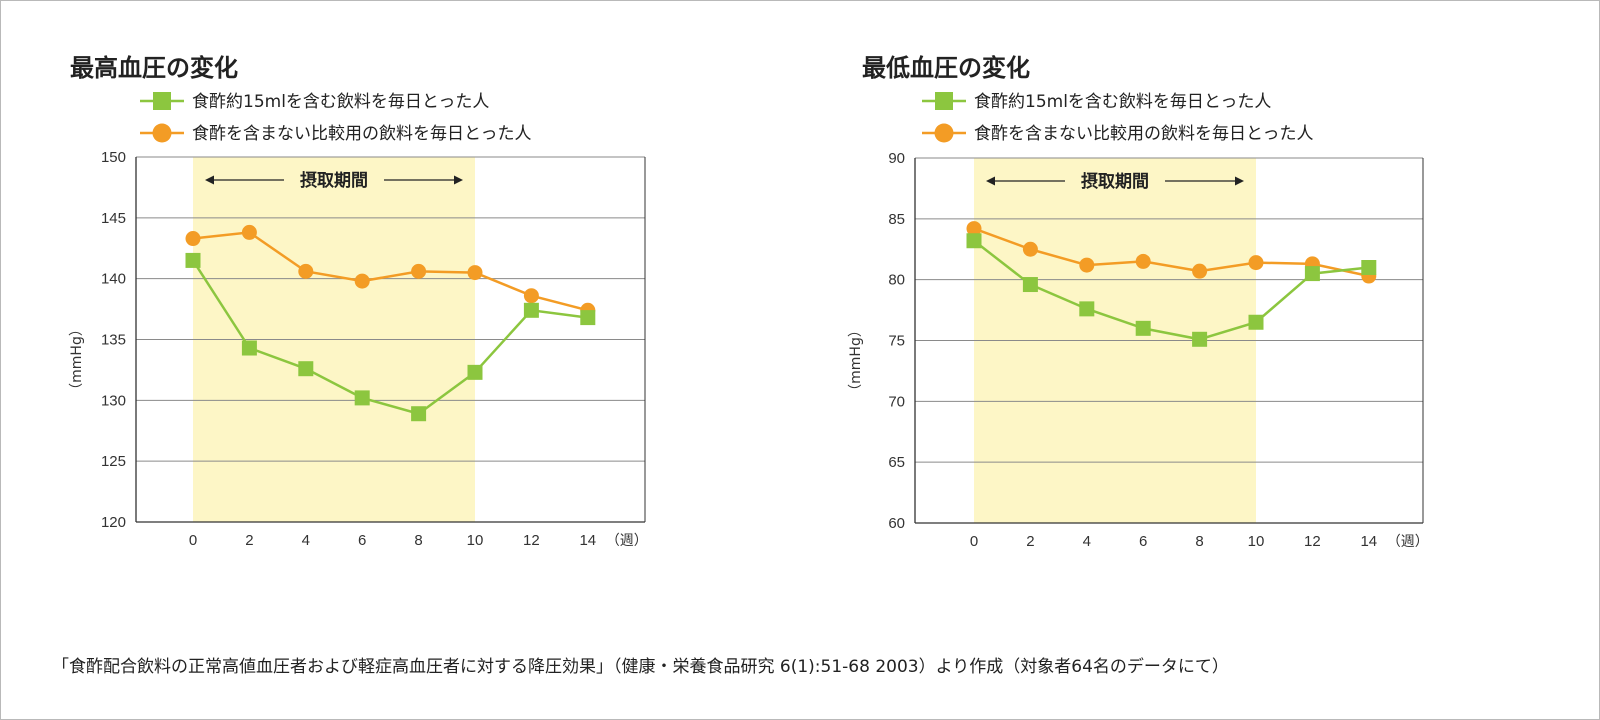 The width and height of the screenshot is (1600, 720). I want to click on y-tick-label: 90, so click(896, 158).